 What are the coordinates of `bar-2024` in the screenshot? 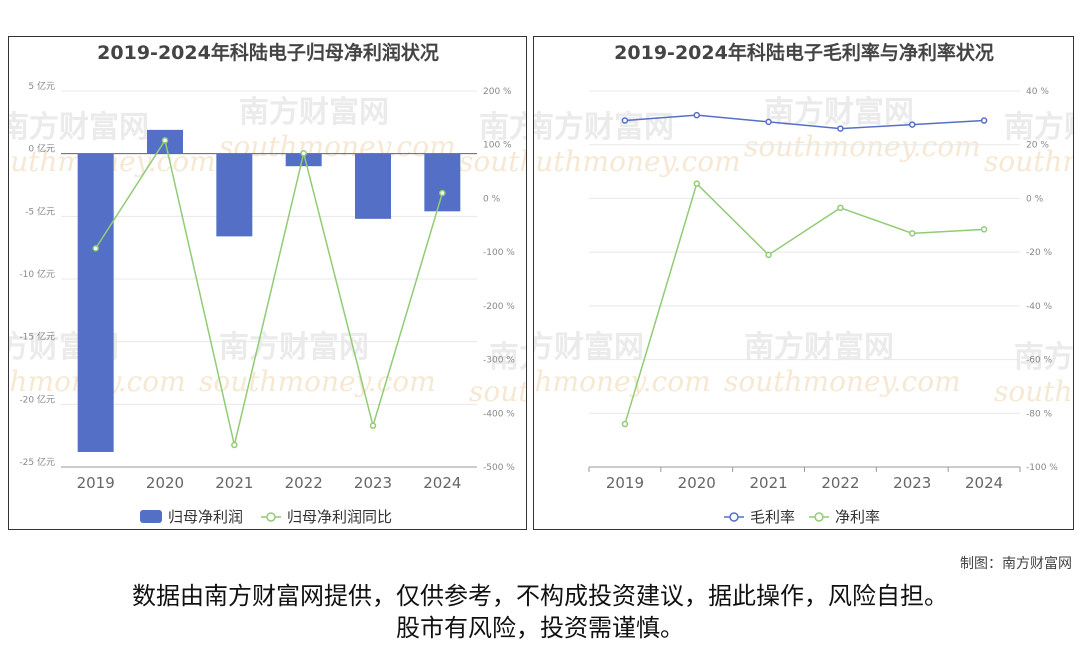 It's located at (442, 182).